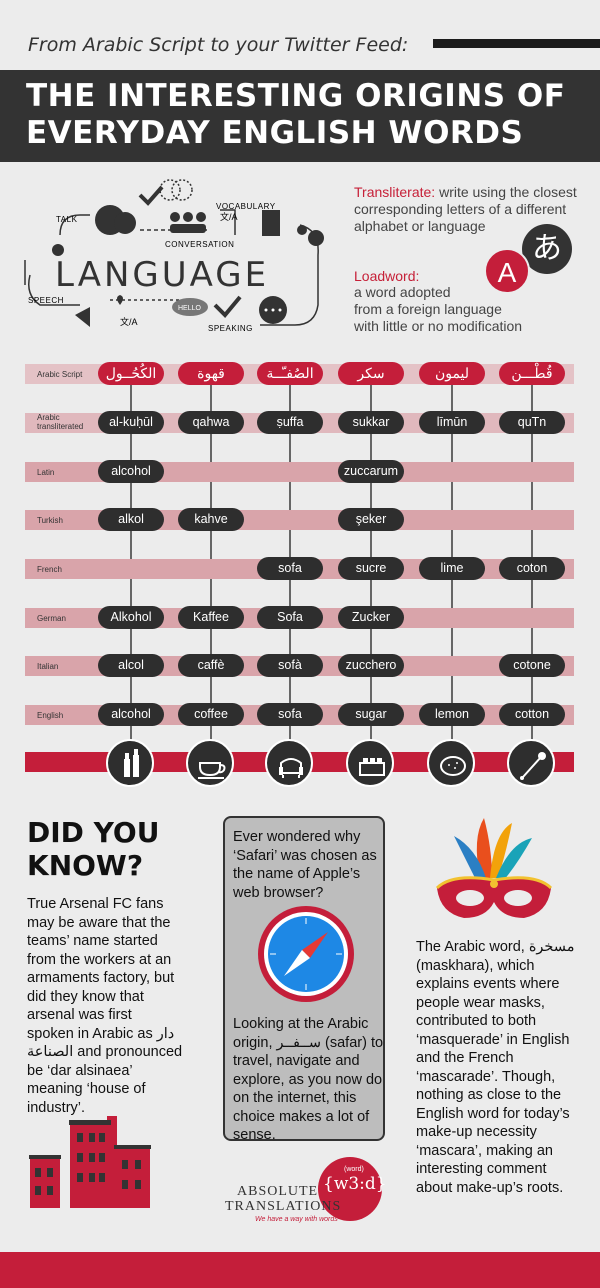  Describe the element at coordinates (51, 618) in the screenshot. I see `row-label: German` at that location.